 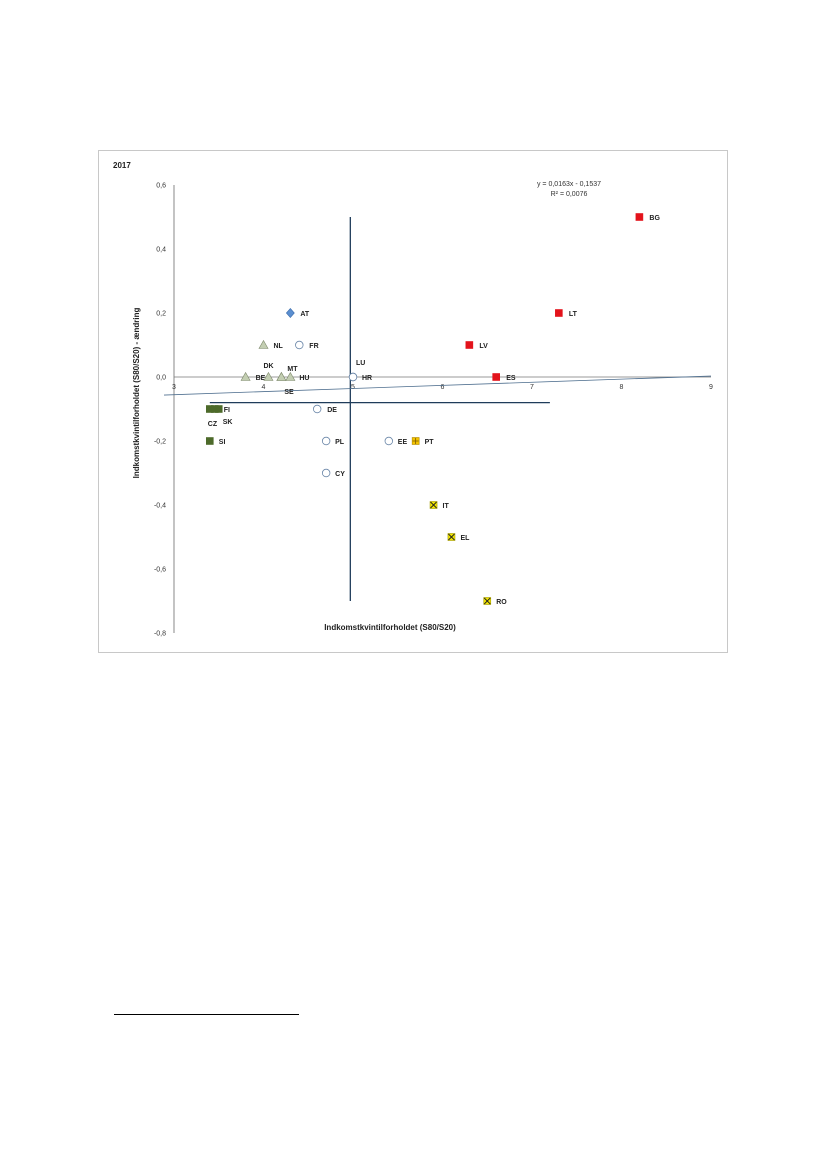 What do you see at coordinates (340, 474) in the screenshot?
I see `point-label-cy: CY` at bounding box center [340, 474].